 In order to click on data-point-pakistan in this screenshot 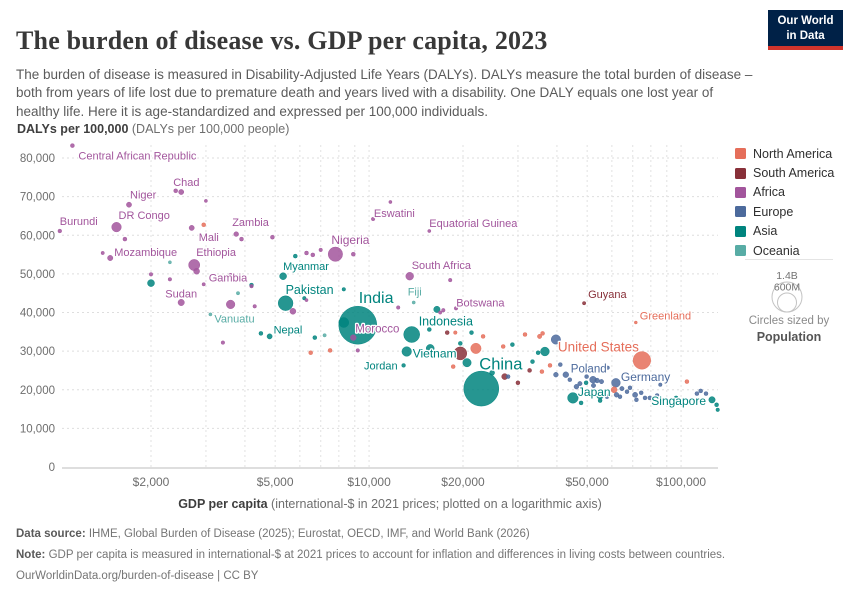, I will do `click(285, 303)`.